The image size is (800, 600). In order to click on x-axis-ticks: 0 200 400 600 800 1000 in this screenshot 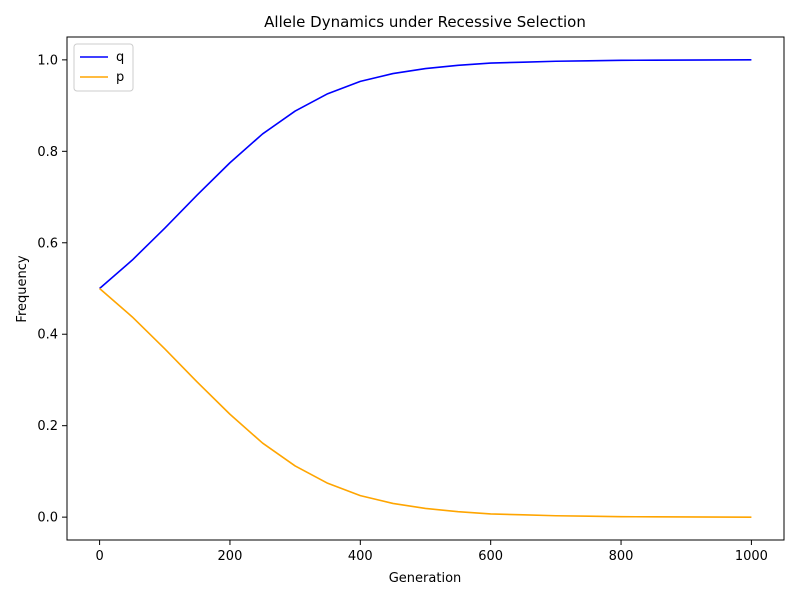, I will do `click(431, 552)`.